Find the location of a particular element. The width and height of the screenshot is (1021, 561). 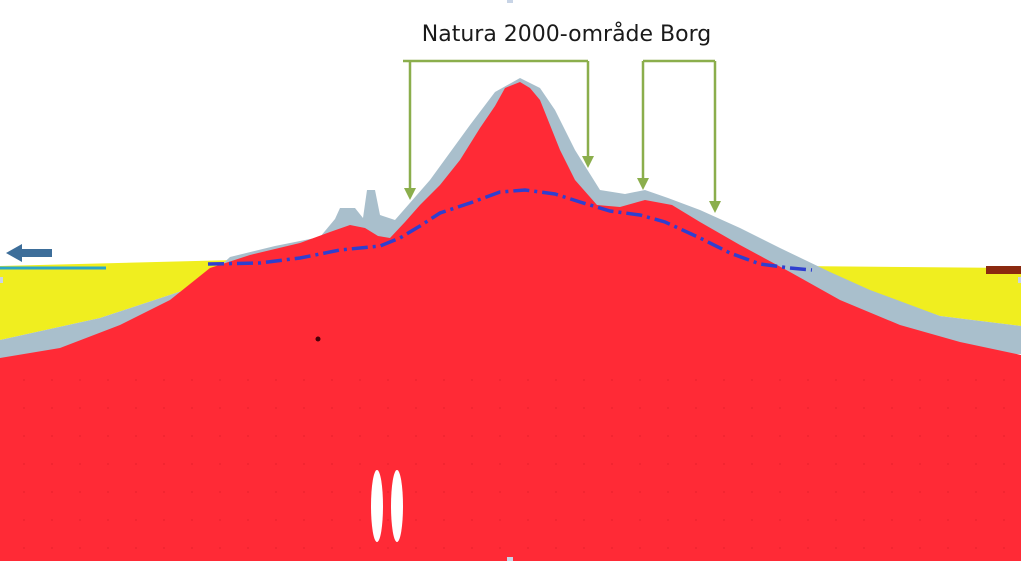

right-marker is located at coordinates (1003, 270).